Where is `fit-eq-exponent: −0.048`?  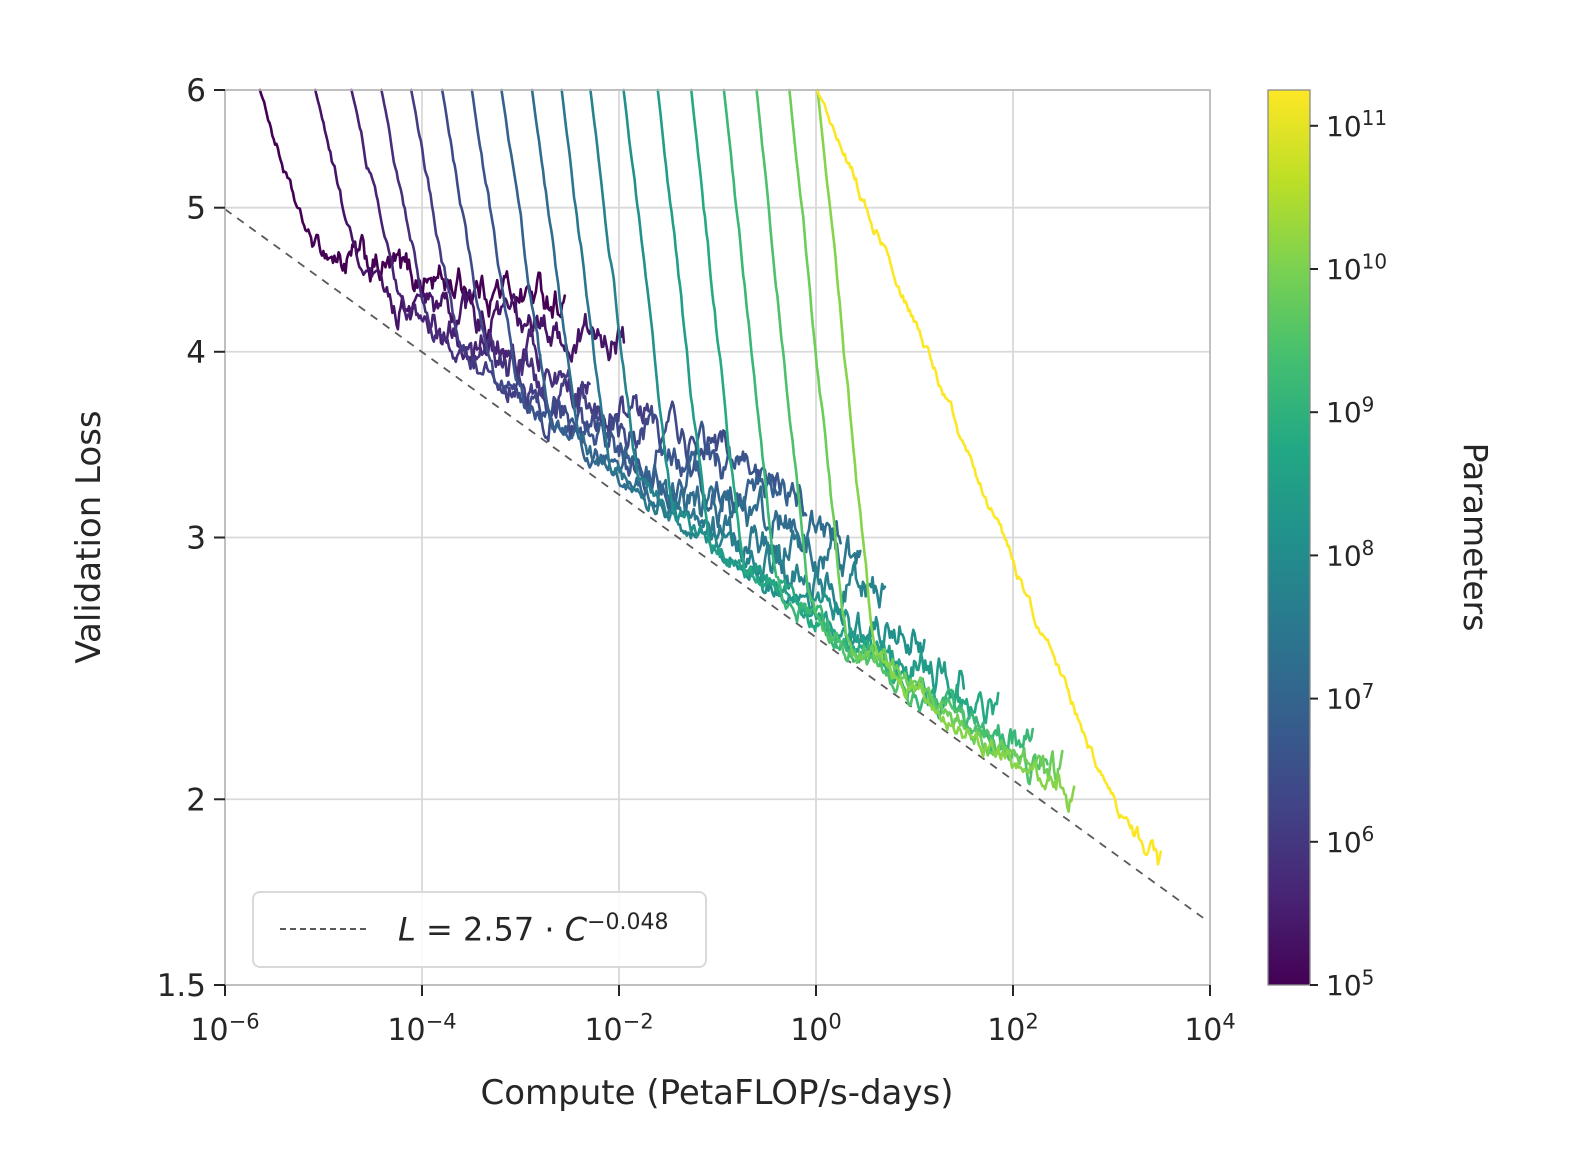
fit-eq-exponent: −0.048 is located at coordinates (628, 922).